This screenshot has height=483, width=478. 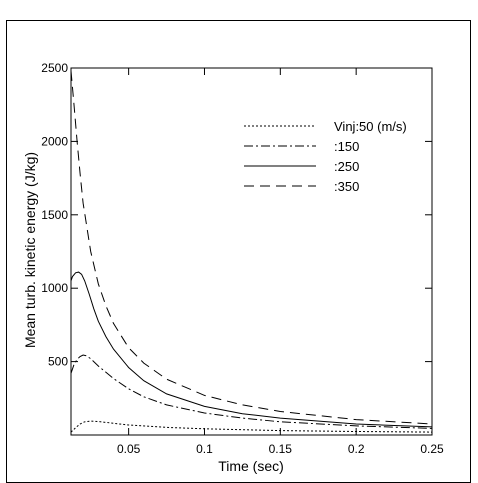 I want to click on x-tick-label-1: 0.1, so click(x=204, y=449).